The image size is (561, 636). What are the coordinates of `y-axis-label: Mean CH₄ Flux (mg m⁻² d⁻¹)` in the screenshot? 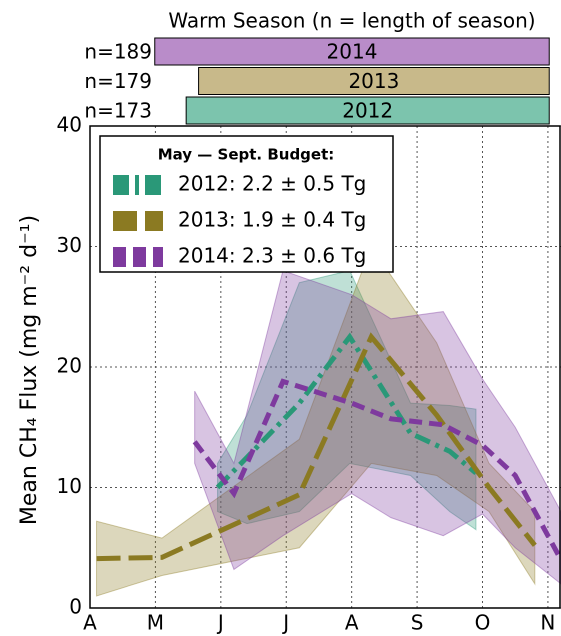 It's located at (29, 370).